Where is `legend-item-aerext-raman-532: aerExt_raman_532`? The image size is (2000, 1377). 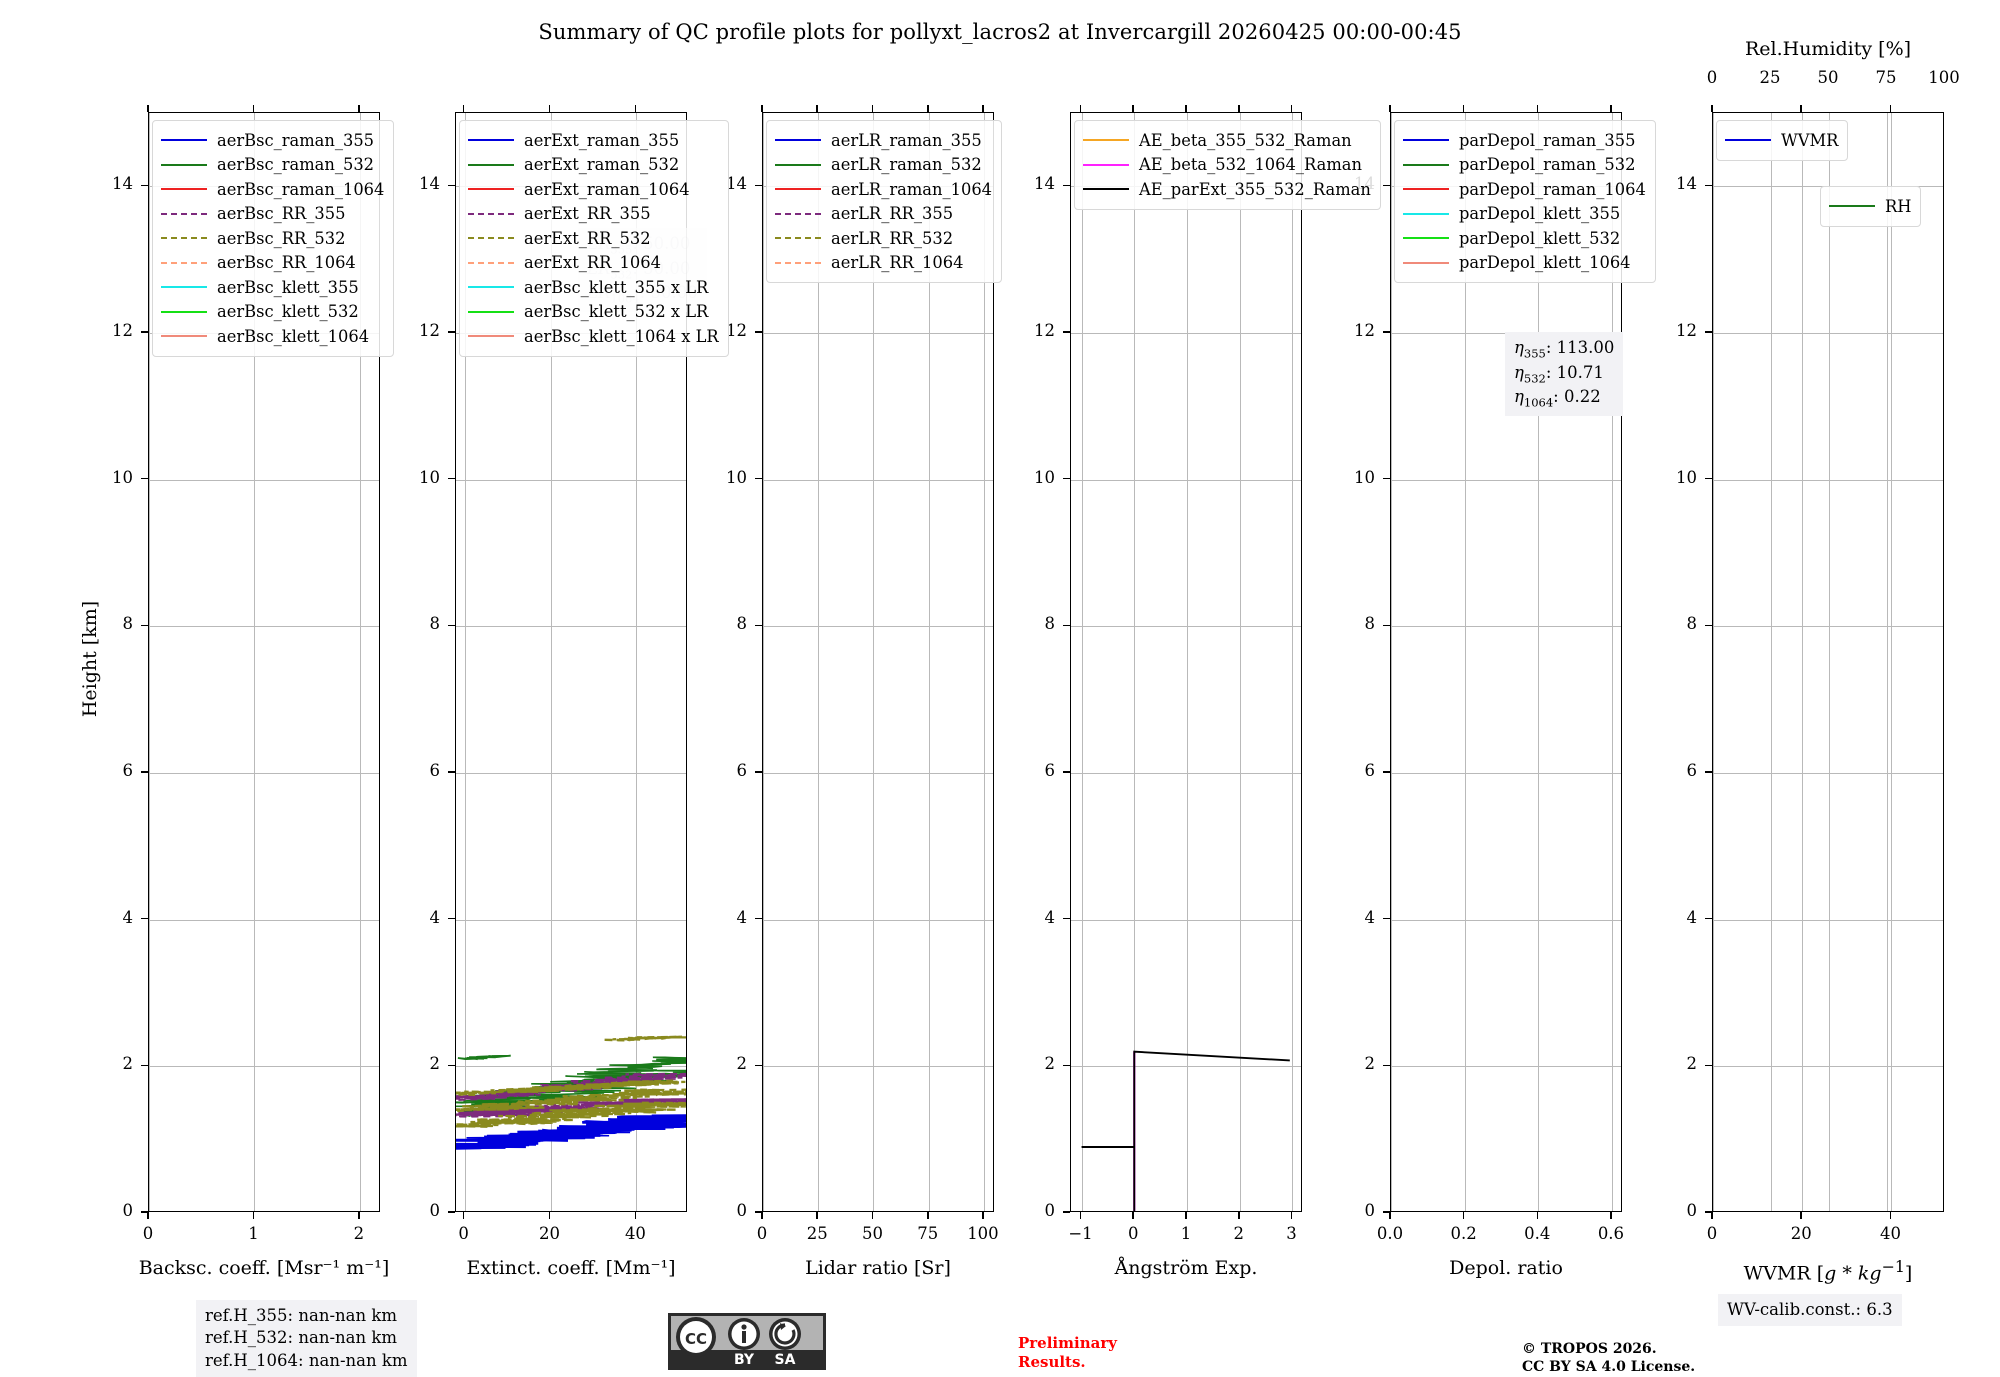
legend-item-aerext-raman-532: aerExt_raman_532 is located at coordinates (593, 165).